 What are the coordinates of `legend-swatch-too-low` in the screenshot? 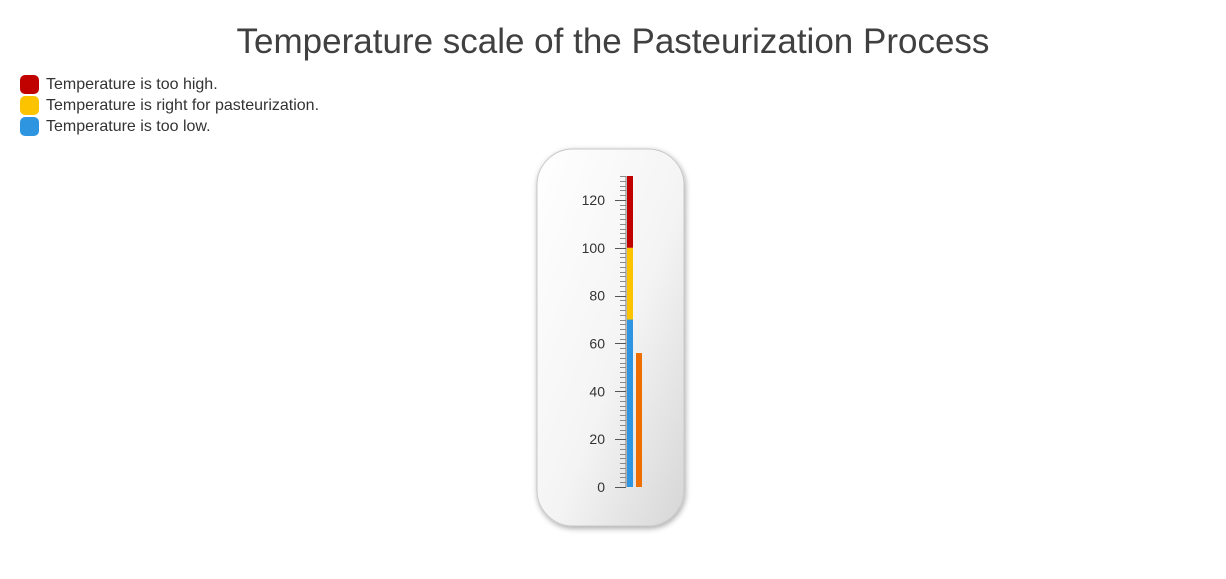 It's located at (29, 126).